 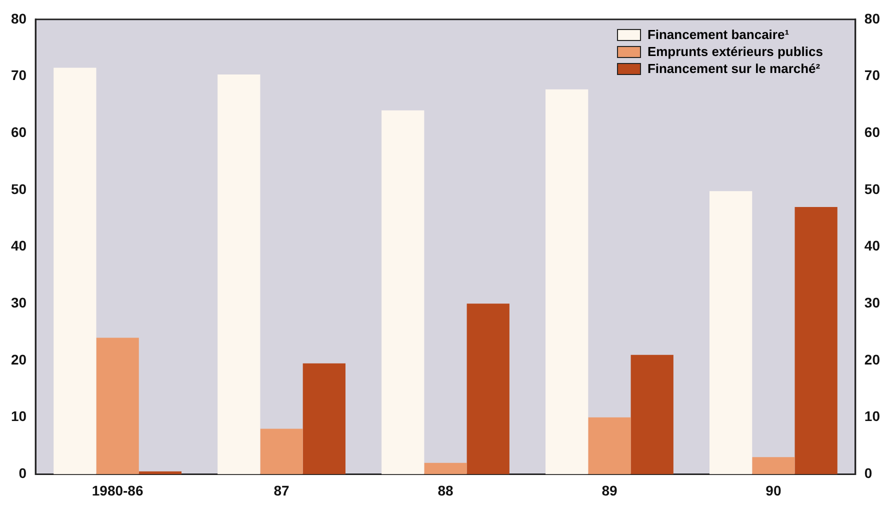 What do you see at coordinates (718, 34) in the screenshot?
I see `legend-label: Financement bancaire¹` at bounding box center [718, 34].